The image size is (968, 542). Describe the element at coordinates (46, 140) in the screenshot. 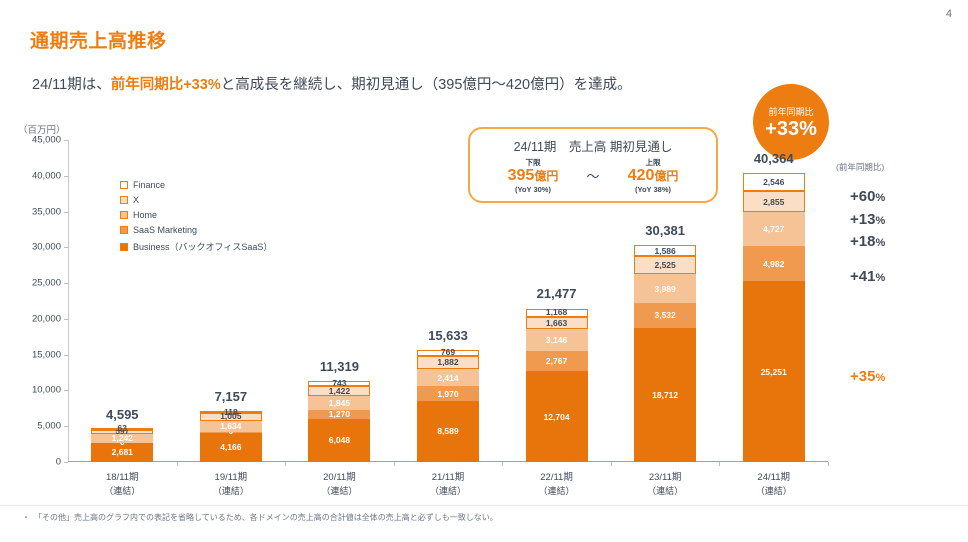

I see `y-axis-tick-label: 45,000` at that location.